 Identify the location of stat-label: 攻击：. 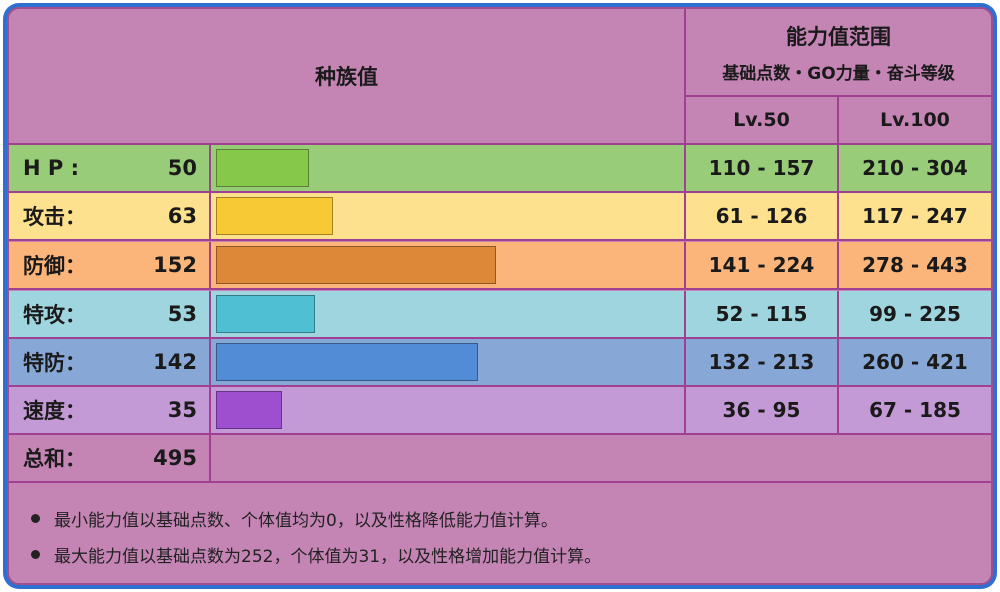
(54, 217).